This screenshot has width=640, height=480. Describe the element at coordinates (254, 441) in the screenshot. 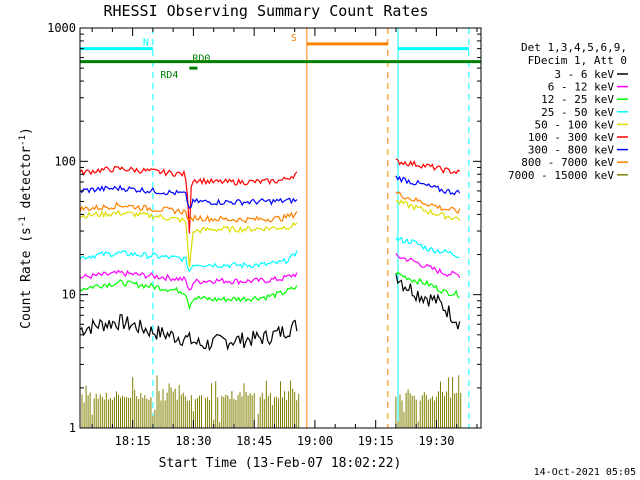

I see `x-tick-label: 18:45` at that location.